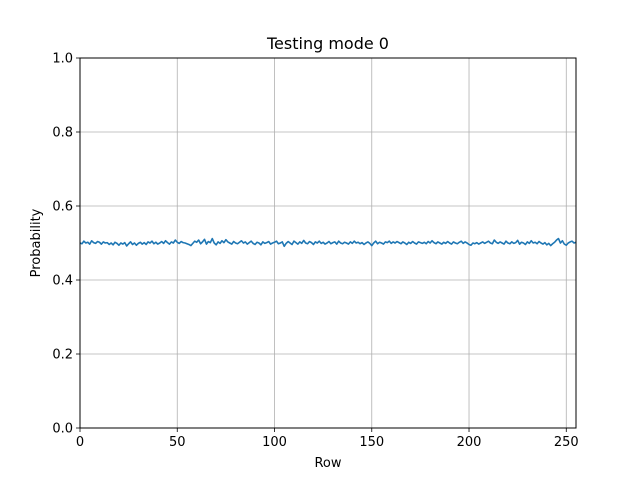  Describe the element at coordinates (62, 207) in the screenshot. I see `y-tick-label: 0.6` at that location.